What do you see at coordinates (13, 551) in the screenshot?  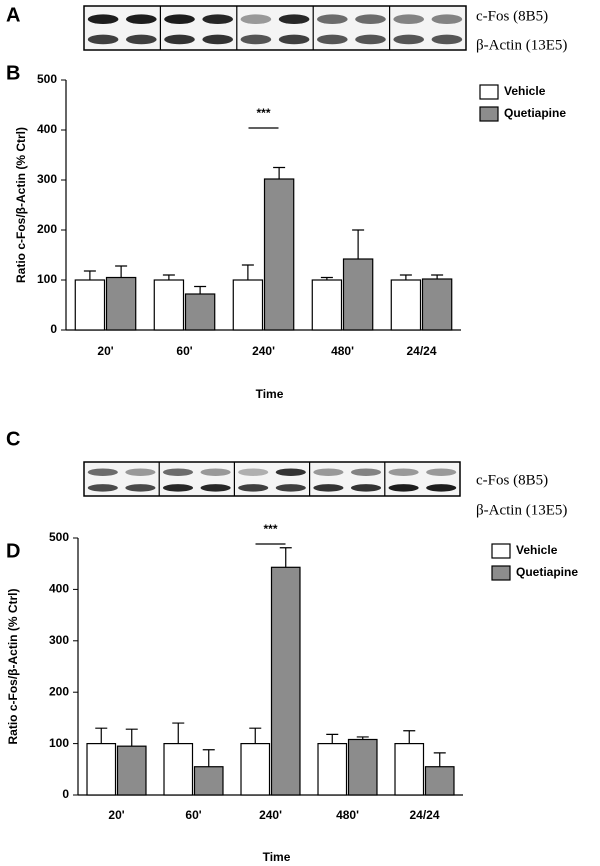 I see `panel-label: D` at bounding box center [13, 551].